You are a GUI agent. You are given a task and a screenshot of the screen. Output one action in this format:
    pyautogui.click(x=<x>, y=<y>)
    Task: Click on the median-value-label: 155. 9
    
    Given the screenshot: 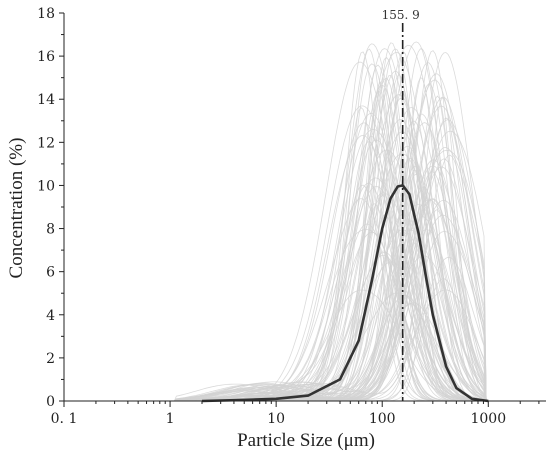 What is the action you would take?
    pyautogui.click(x=401, y=15)
    